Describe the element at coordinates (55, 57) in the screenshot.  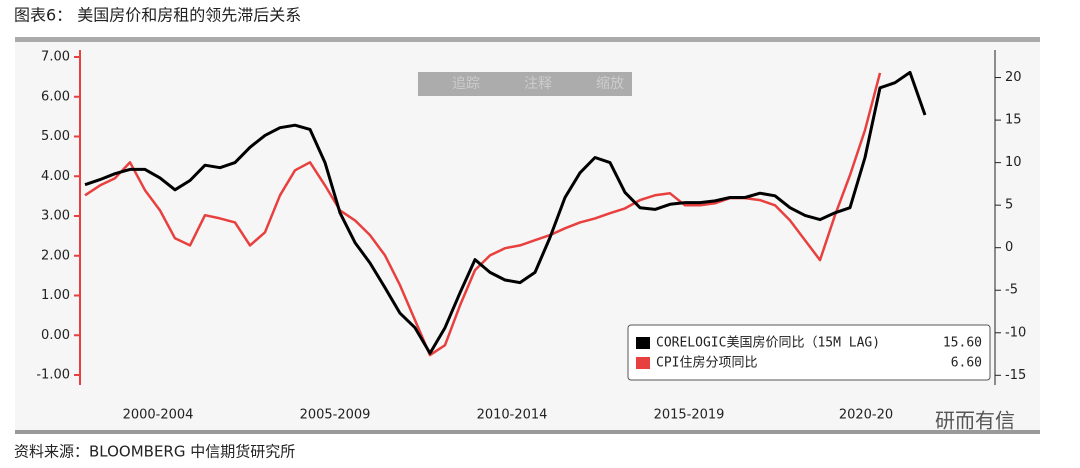
I see `y-tick-label: 7.00` at that location.